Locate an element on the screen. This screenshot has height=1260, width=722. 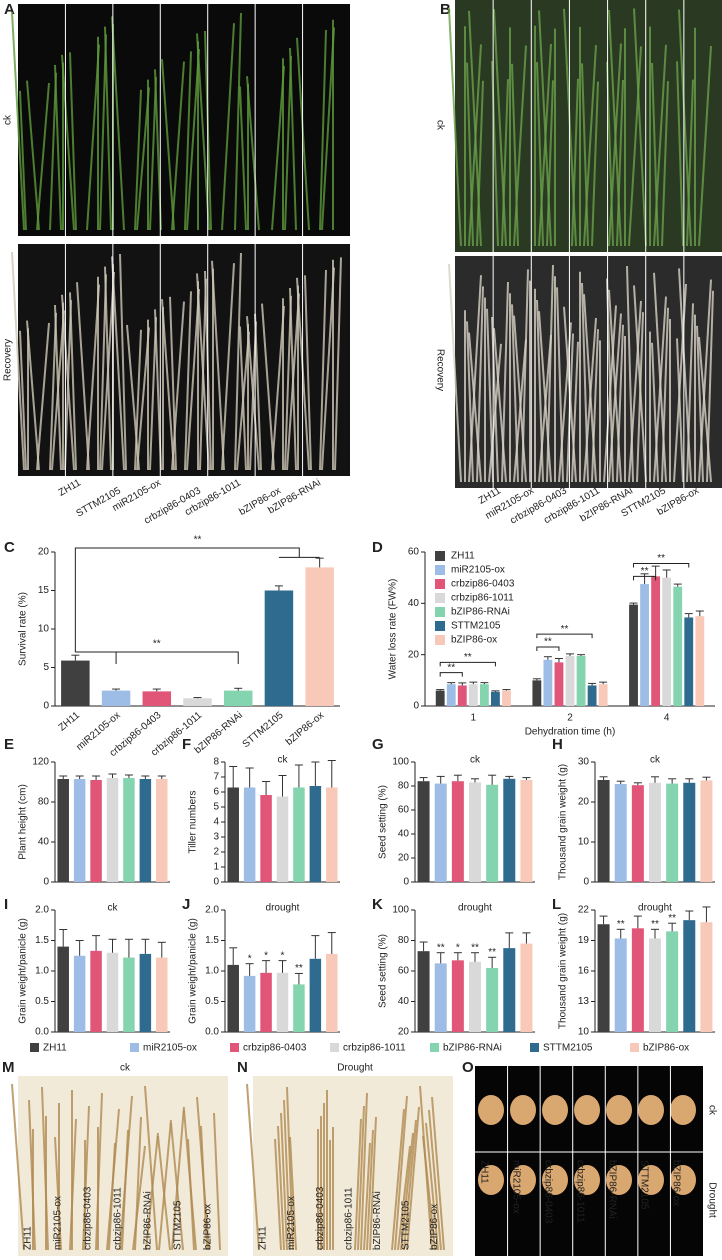
y-tick-label: 0 is located at coordinates (46, 882).